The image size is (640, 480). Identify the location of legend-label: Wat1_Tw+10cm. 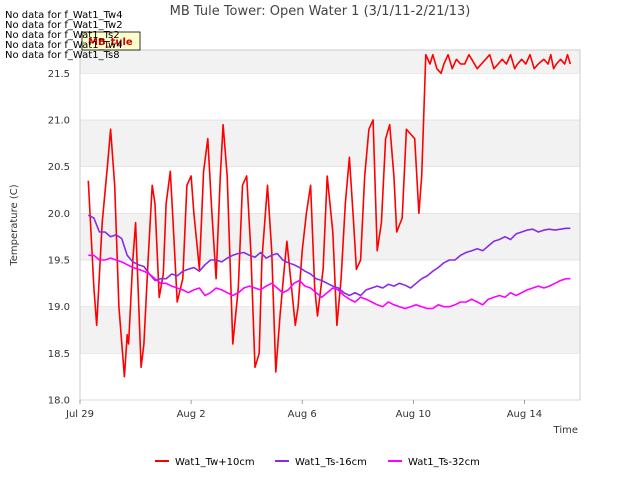
(215, 462).